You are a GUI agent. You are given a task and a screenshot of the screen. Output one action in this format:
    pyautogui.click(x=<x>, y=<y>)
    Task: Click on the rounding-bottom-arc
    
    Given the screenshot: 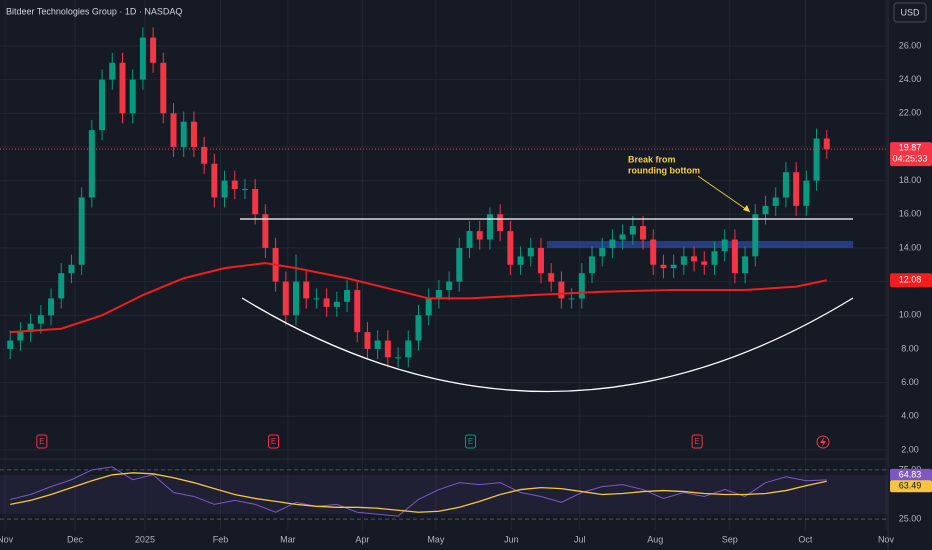 What is the action you would take?
    pyautogui.click(x=547, y=345)
    